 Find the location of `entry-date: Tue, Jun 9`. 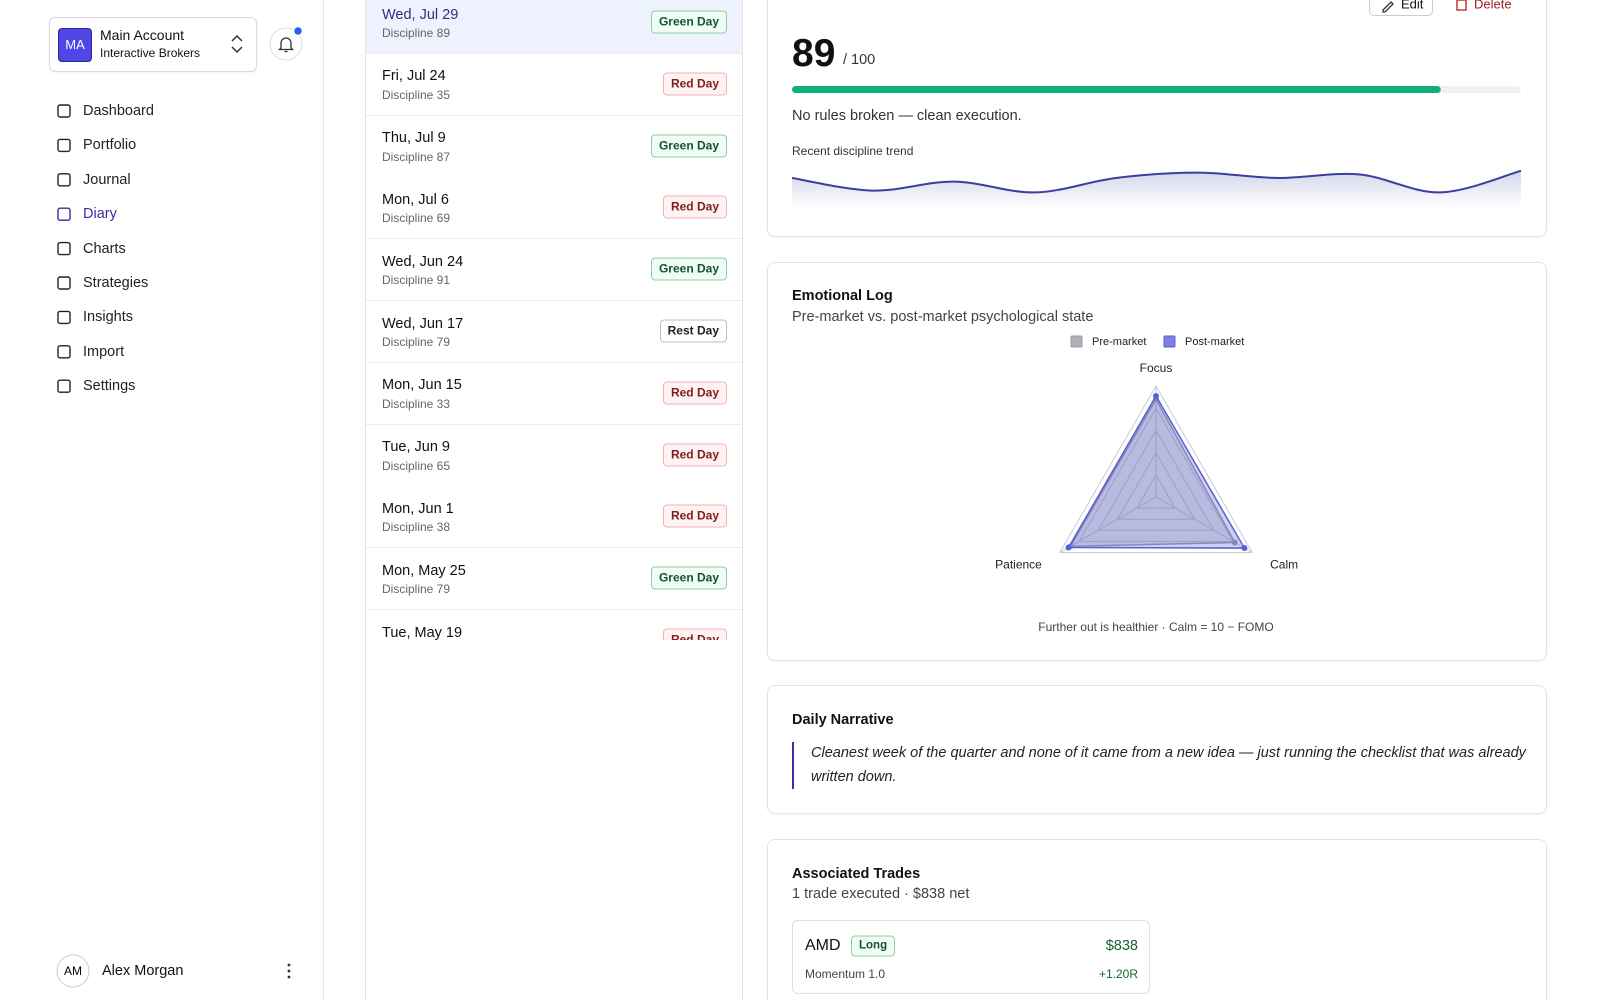

entry-date: Tue, Jun 9 is located at coordinates (416, 447).